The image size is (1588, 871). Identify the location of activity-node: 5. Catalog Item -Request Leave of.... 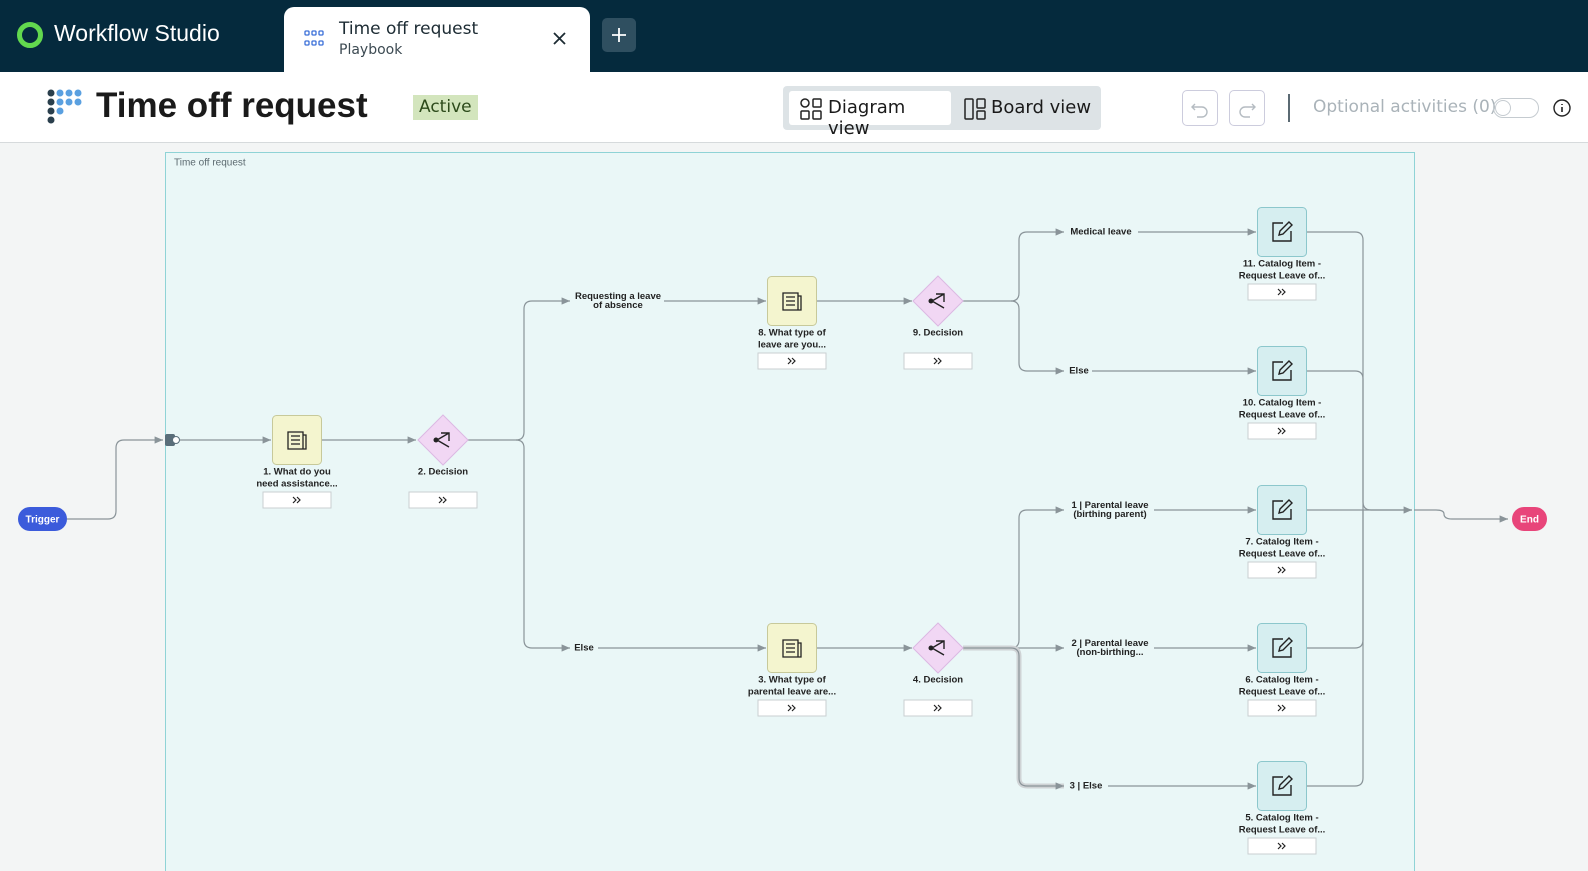
(1282, 808).